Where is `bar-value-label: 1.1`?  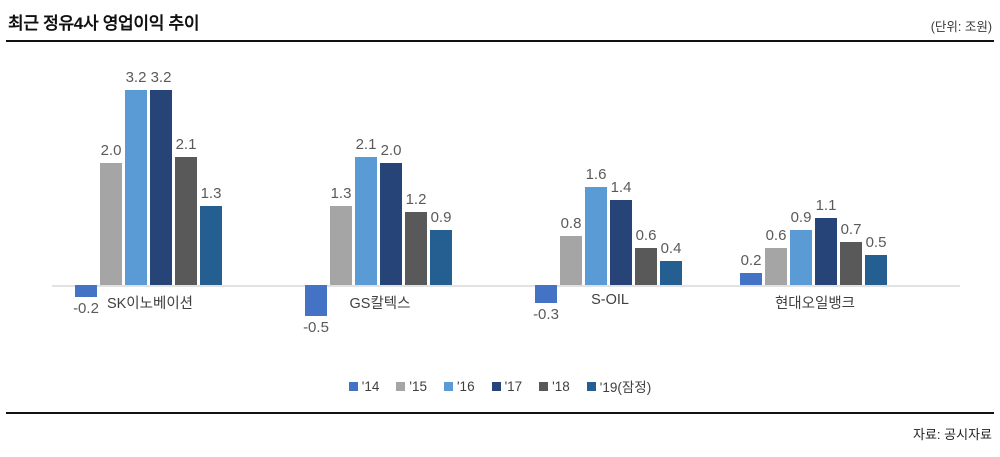 bar-value-label: 1.1 is located at coordinates (826, 205).